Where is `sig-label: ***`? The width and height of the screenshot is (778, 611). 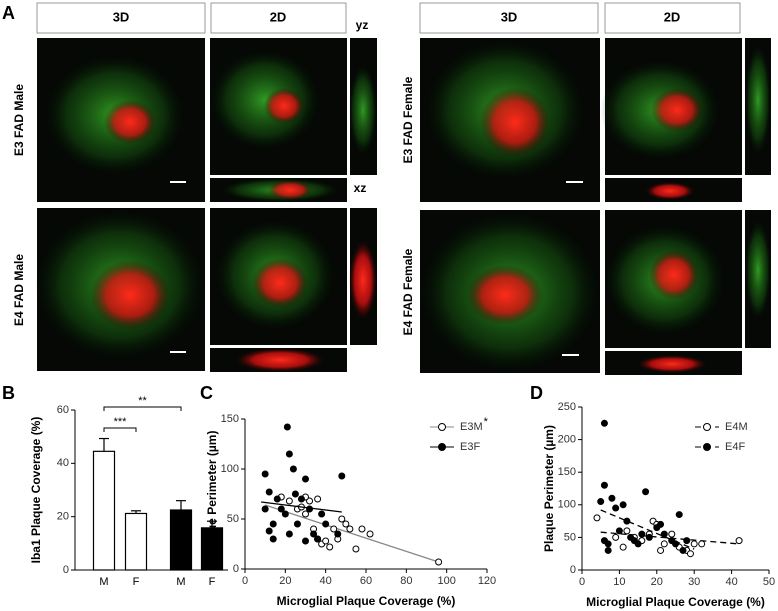 sig-label: *** is located at coordinates (121, 422).